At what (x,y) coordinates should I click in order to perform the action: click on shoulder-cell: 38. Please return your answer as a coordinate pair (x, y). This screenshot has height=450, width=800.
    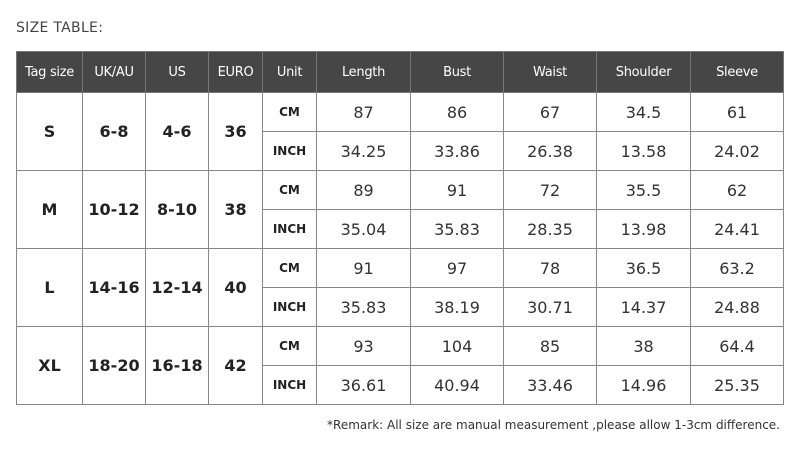
    Looking at the image, I should click on (643, 346).